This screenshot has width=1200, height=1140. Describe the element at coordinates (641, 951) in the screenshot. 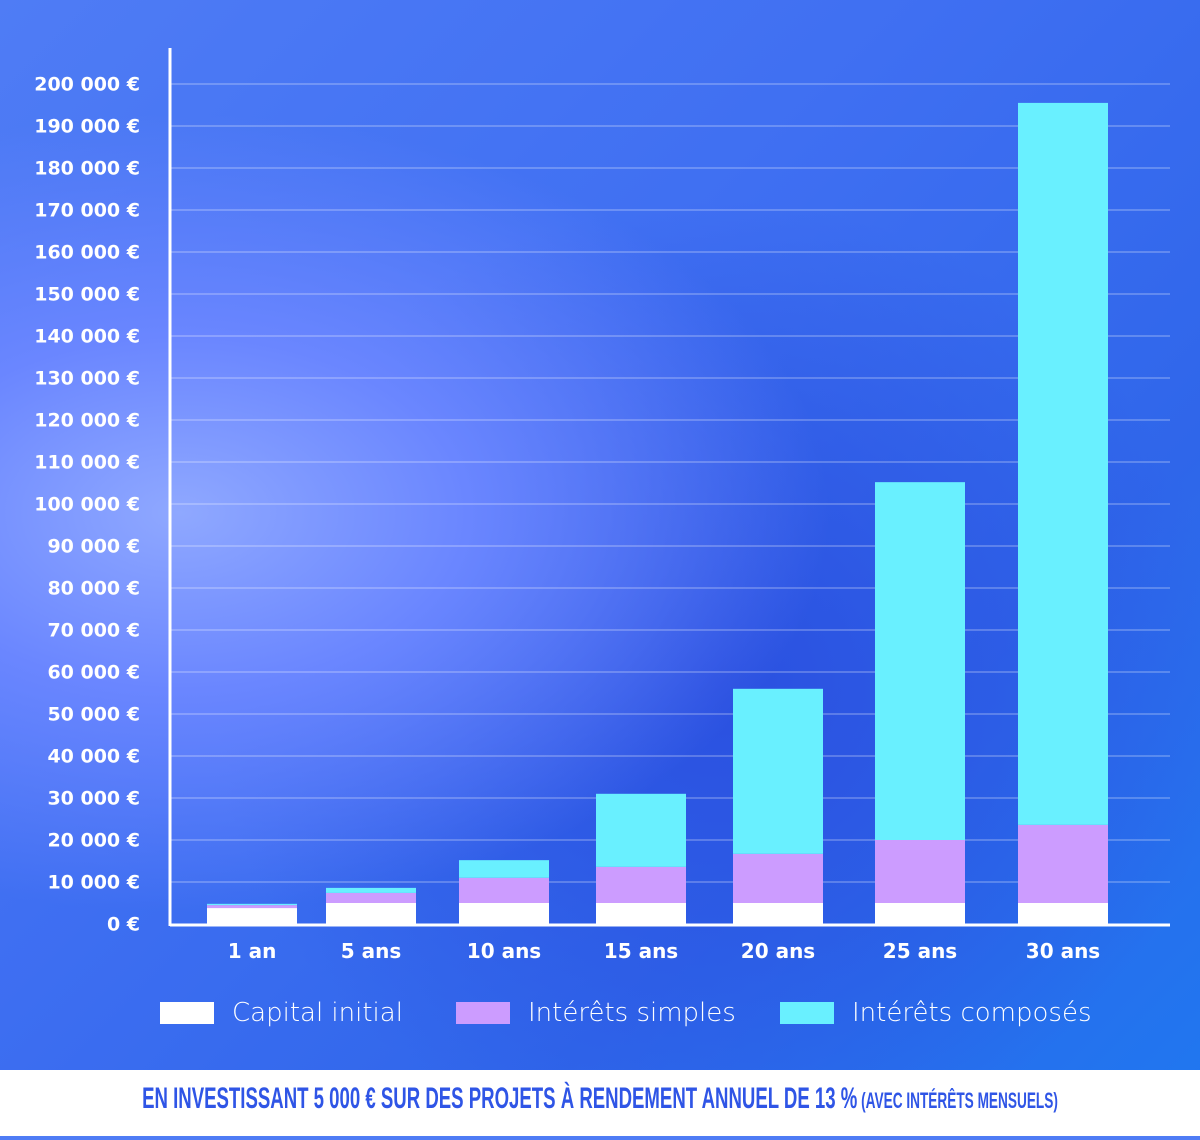

I see `x-tick-label: 15 ans` at that location.